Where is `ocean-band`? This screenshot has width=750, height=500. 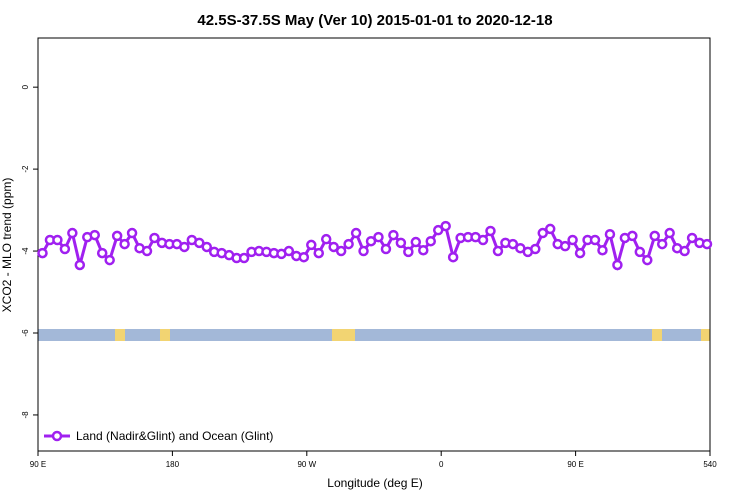
ocean-band is located at coordinates (374, 335).